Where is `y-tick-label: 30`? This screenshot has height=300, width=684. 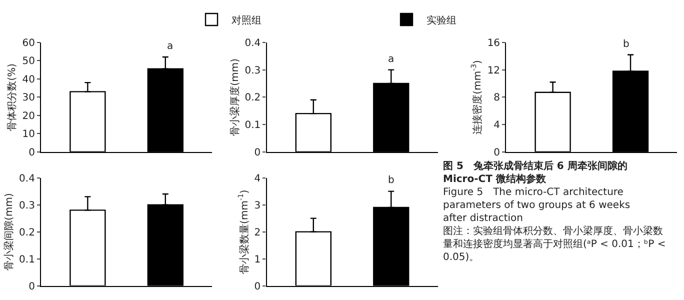
y-tick-label: 30 is located at coordinates (28, 98).